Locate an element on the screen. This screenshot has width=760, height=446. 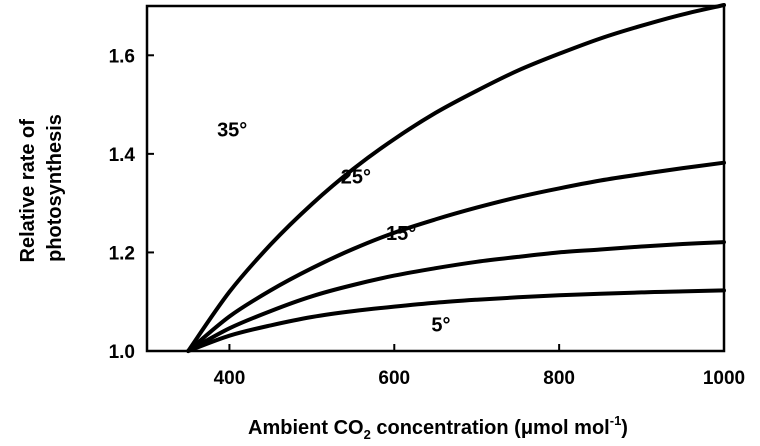
x-tick-label: 1000 is located at coordinates (724, 378).